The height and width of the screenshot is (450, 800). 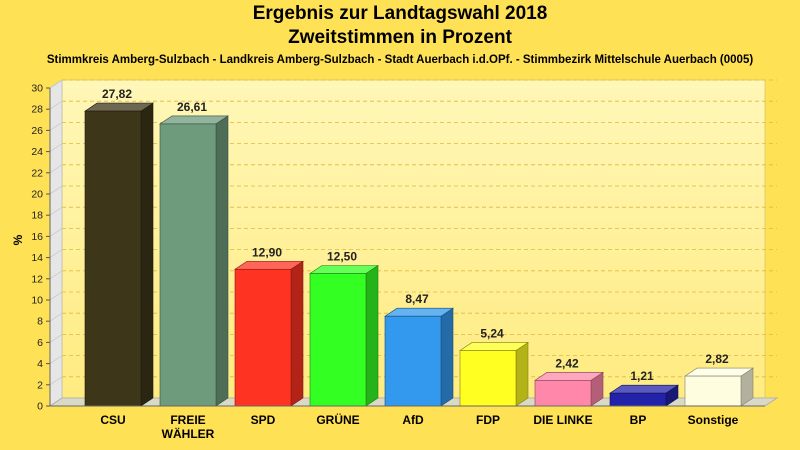 I want to click on x-tick-label: DIE LINKE, so click(x=562, y=420).